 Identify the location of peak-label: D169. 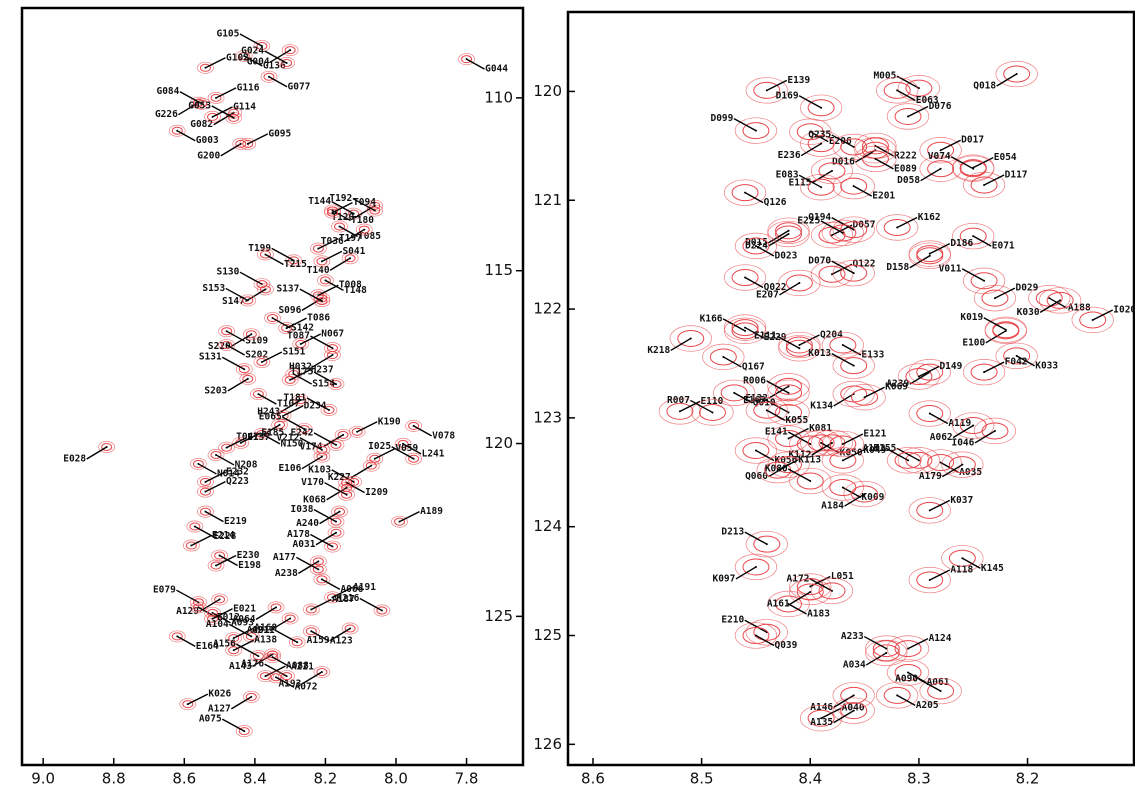
(787, 95).